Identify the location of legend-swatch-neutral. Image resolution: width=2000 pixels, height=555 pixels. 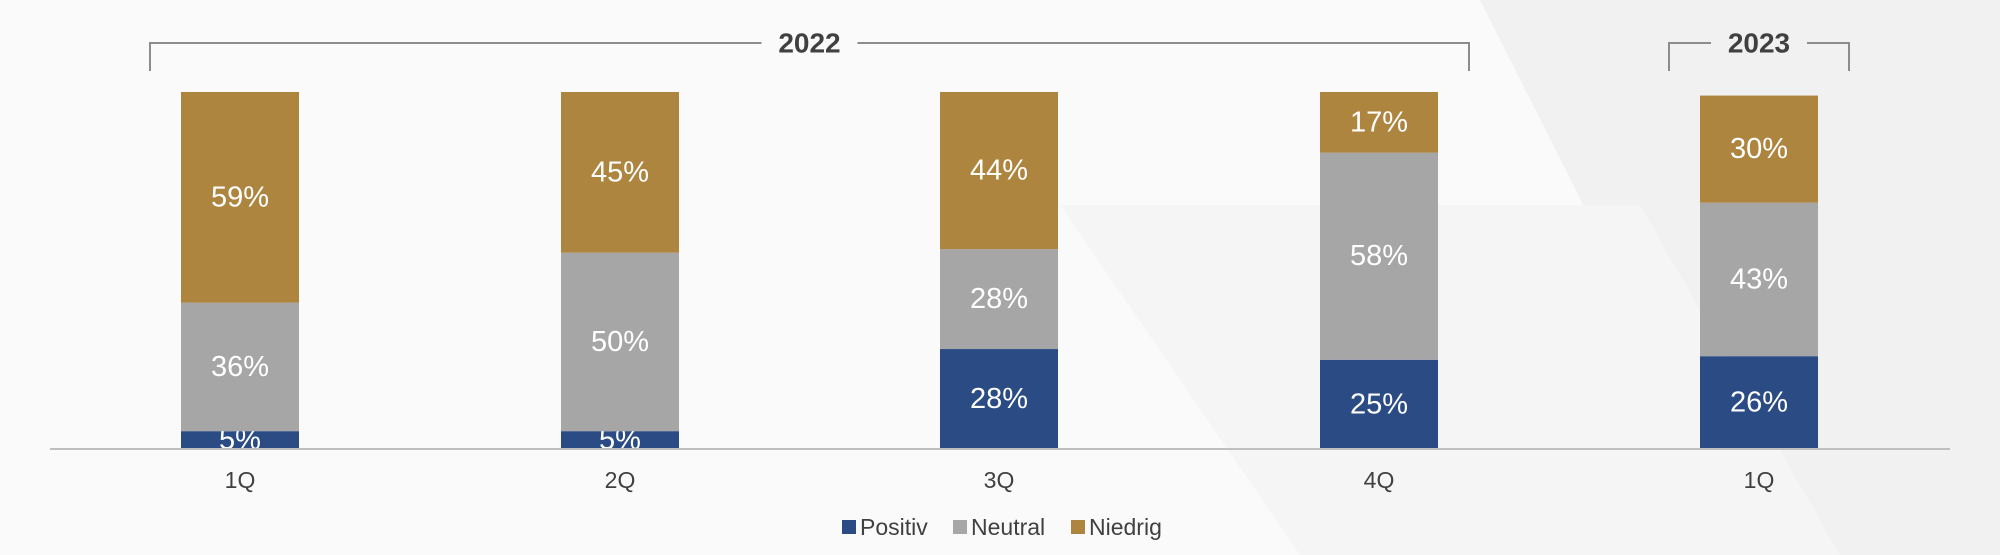
(960, 527).